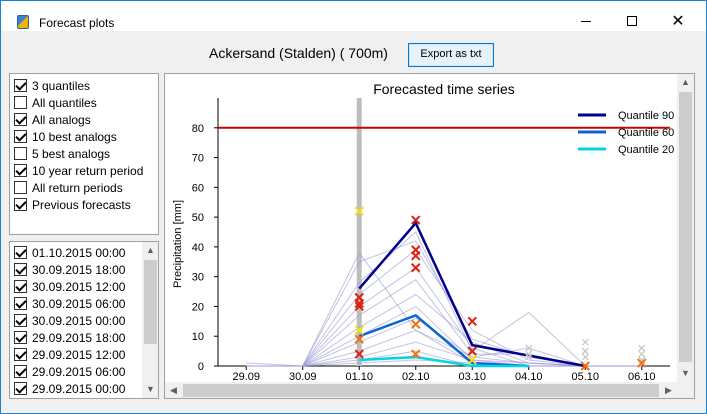 This screenshot has height=414, width=707. I want to click on maximize-button, so click(632, 16).